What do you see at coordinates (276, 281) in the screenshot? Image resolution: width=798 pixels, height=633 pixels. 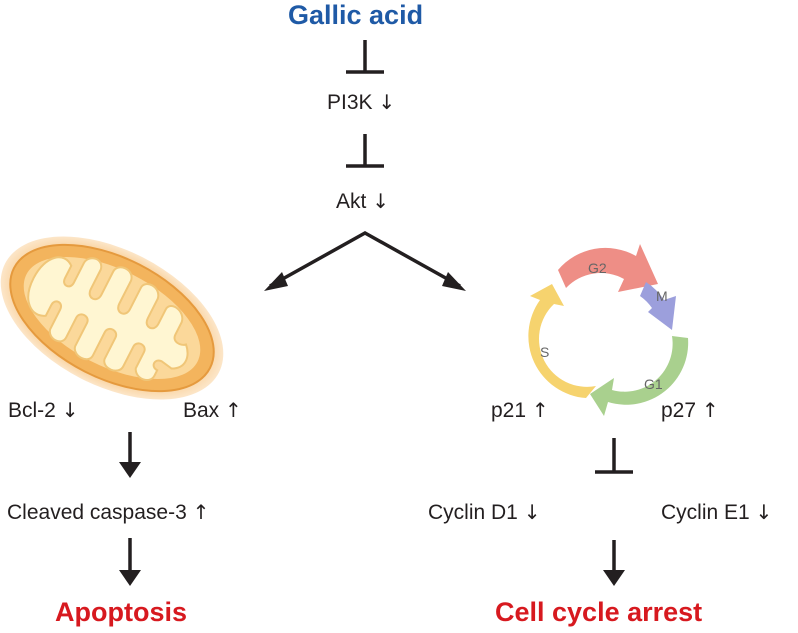 I see `arrowhead-left` at bounding box center [276, 281].